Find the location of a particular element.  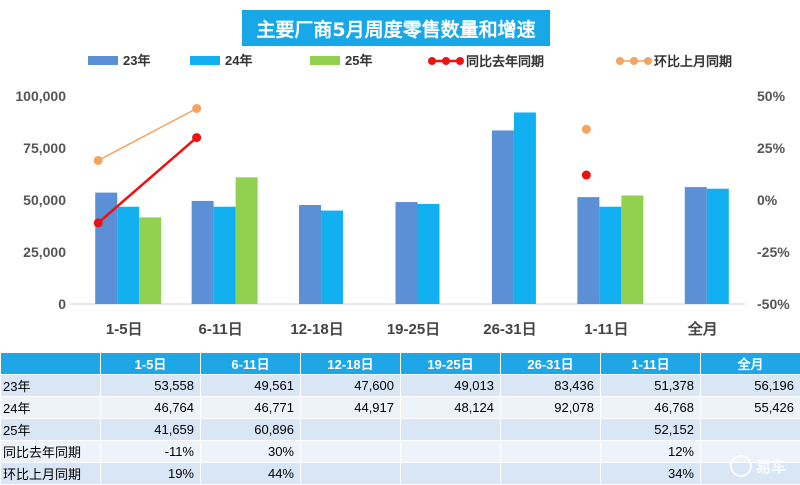

table-row: 25年 41,659 60,896 52,152 is located at coordinates (400, 429).